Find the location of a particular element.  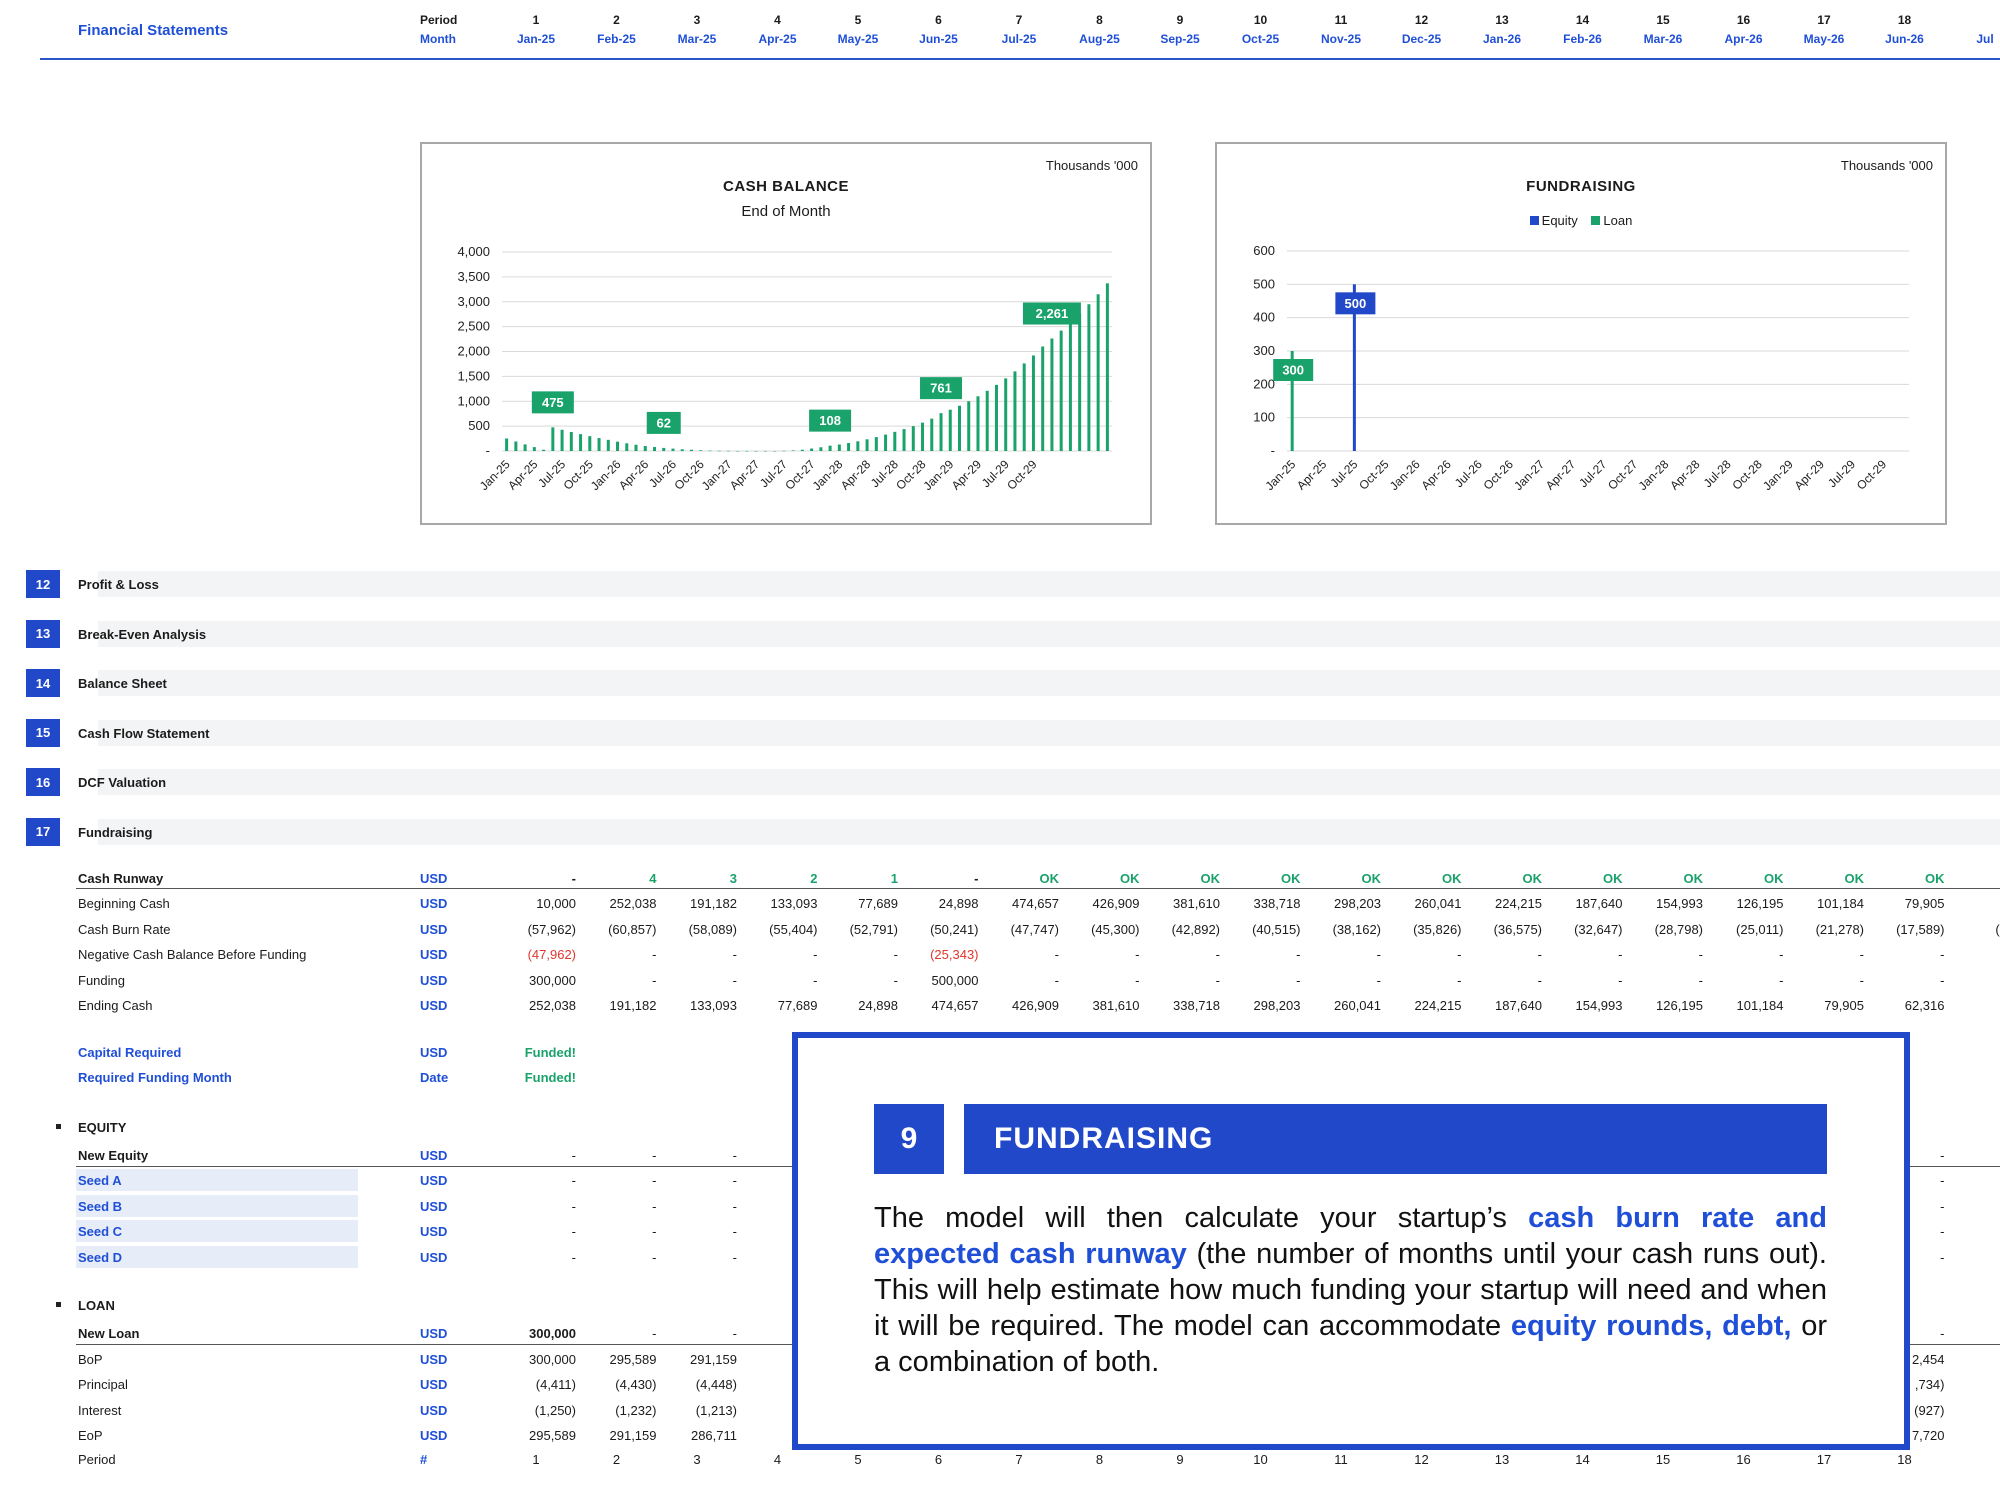

header-period-number: 18 is located at coordinates (1904, 20).